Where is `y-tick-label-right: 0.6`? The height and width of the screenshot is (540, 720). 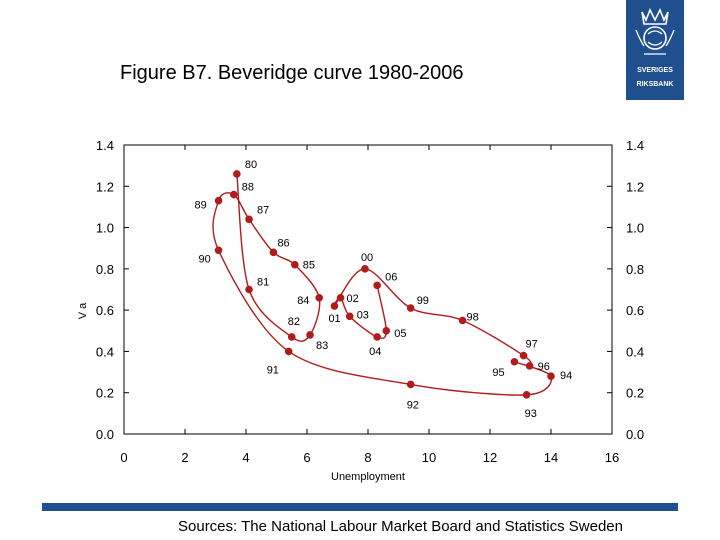 y-tick-label-right: 0.6 is located at coordinates (635, 310).